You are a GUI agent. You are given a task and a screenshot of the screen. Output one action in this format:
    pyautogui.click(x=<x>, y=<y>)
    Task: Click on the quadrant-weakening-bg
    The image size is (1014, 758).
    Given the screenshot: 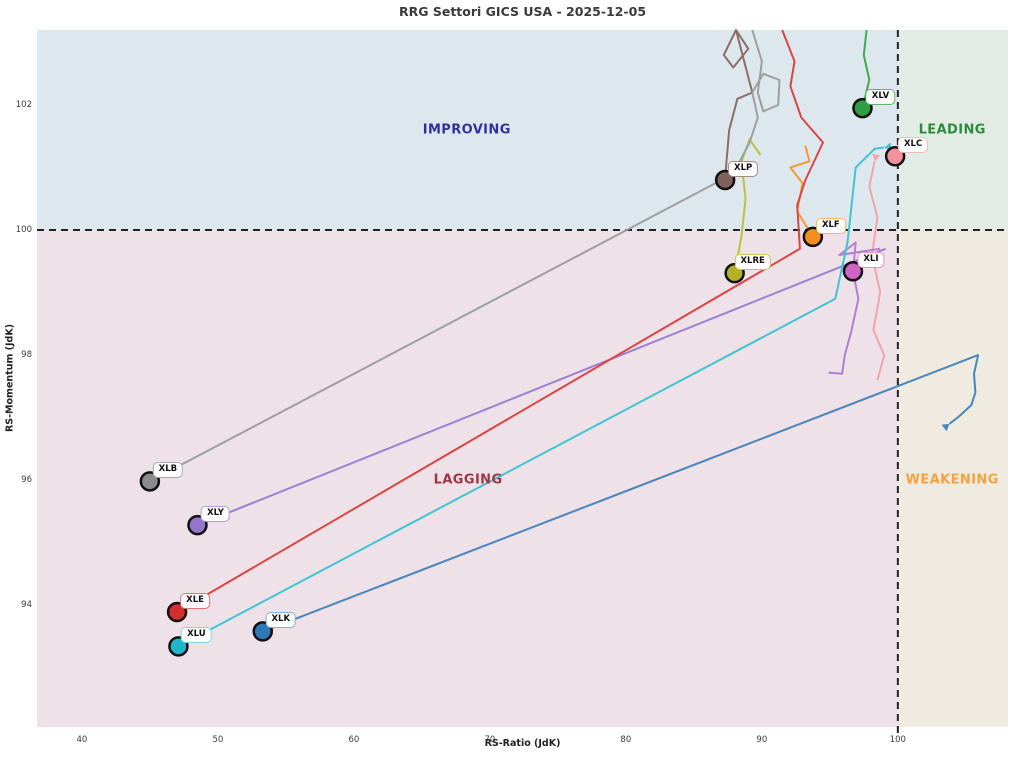 What is the action you would take?
    pyautogui.click(x=952, y=478)
    